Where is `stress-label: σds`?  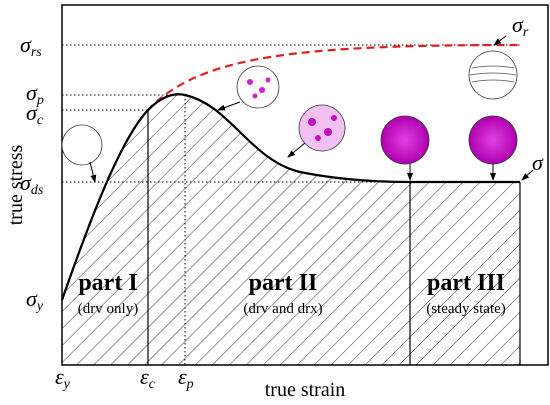
stress-label: σds is located at coordinates (32, 184).